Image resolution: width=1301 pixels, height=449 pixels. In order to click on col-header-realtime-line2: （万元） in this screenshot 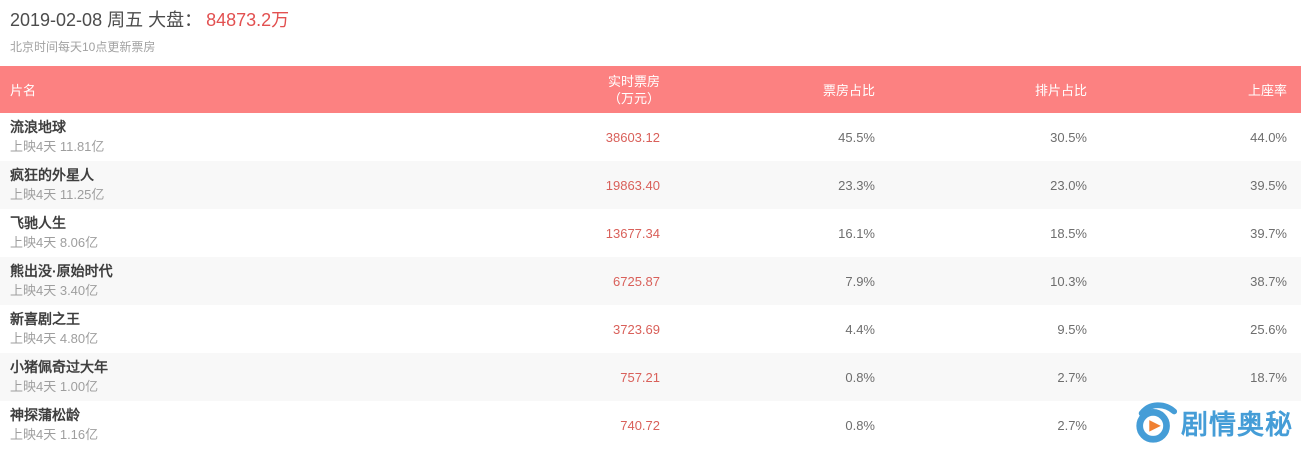, I will do `click(633, 98)`.